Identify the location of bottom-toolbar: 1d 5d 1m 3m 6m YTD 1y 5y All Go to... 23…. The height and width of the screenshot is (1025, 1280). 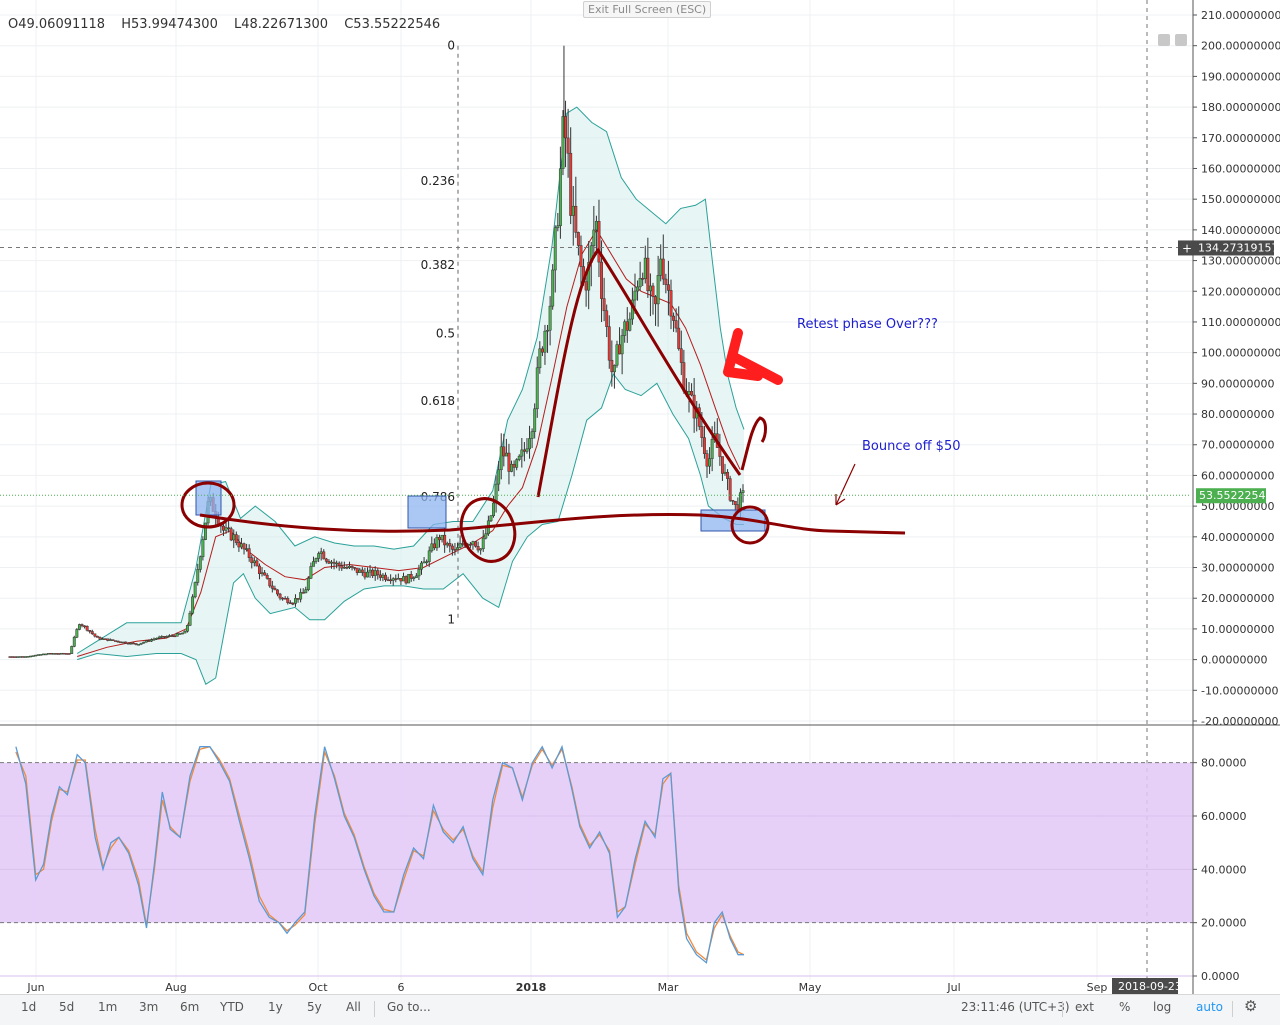
(640, 1009).